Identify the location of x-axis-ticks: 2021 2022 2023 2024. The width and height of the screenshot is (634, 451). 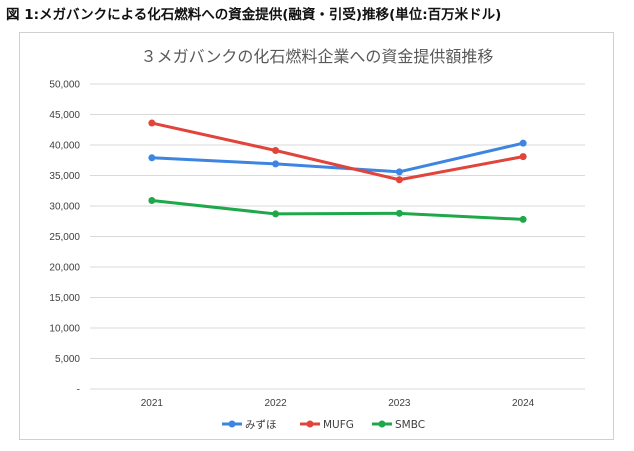
(338, 403).